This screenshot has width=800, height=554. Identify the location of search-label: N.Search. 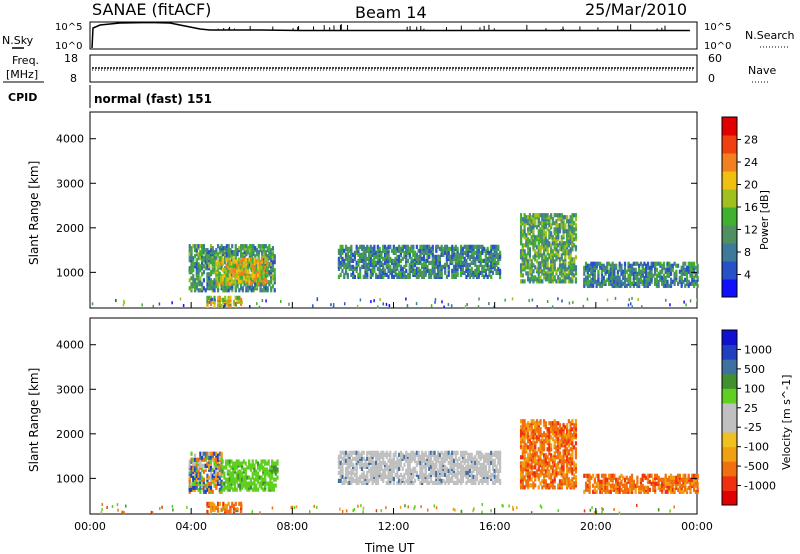
(770, 35).